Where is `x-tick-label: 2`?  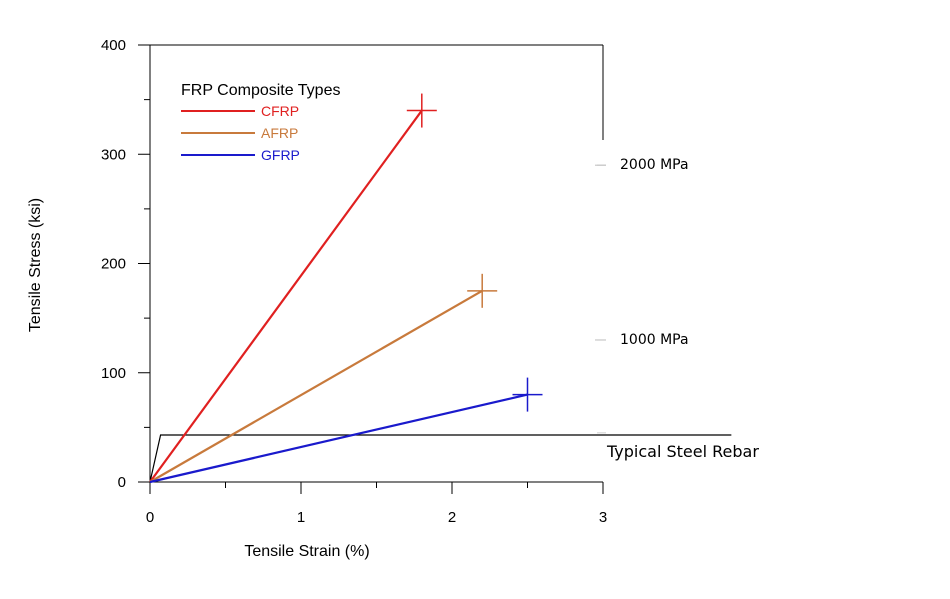 x-tick-label: 2 is located at coordinates (452, 517).